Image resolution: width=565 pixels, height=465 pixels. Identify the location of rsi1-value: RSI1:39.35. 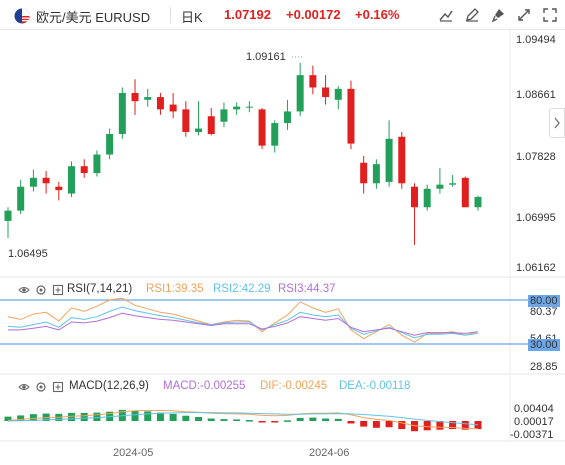
(175, 289).